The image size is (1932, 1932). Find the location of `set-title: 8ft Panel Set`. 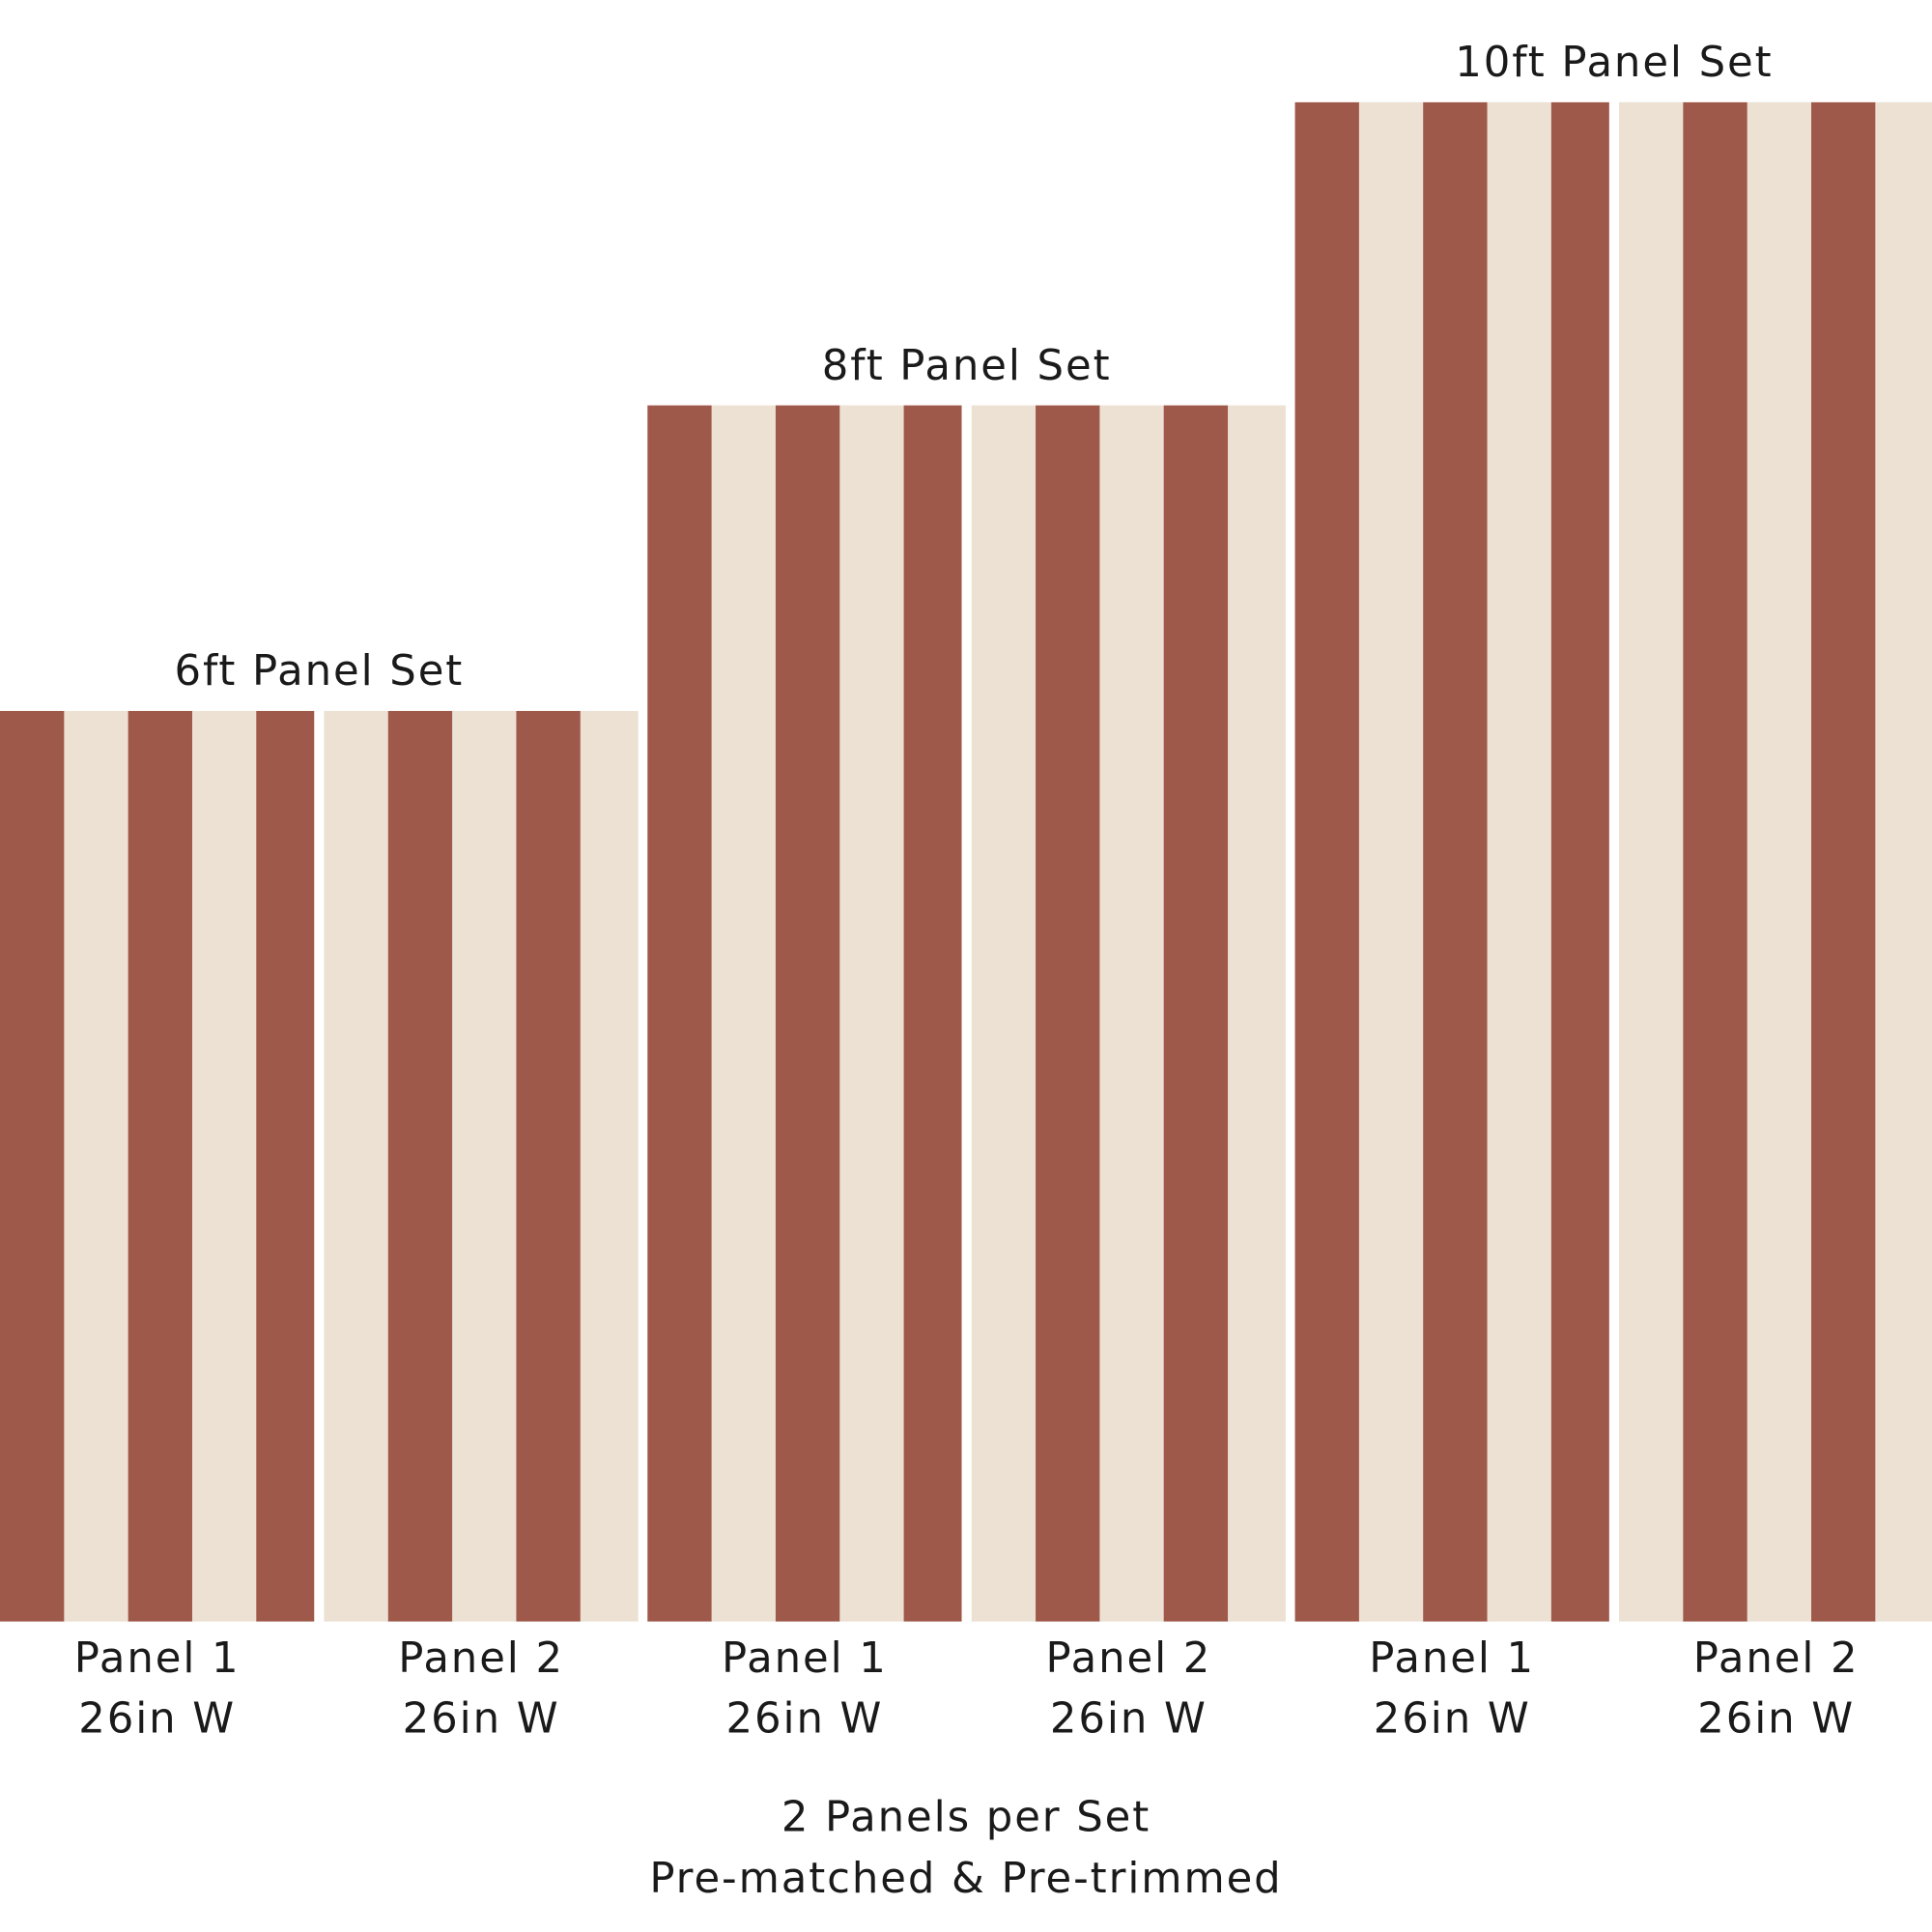

set-title: 8ft Panel Set is located at coordinates (967, 366).